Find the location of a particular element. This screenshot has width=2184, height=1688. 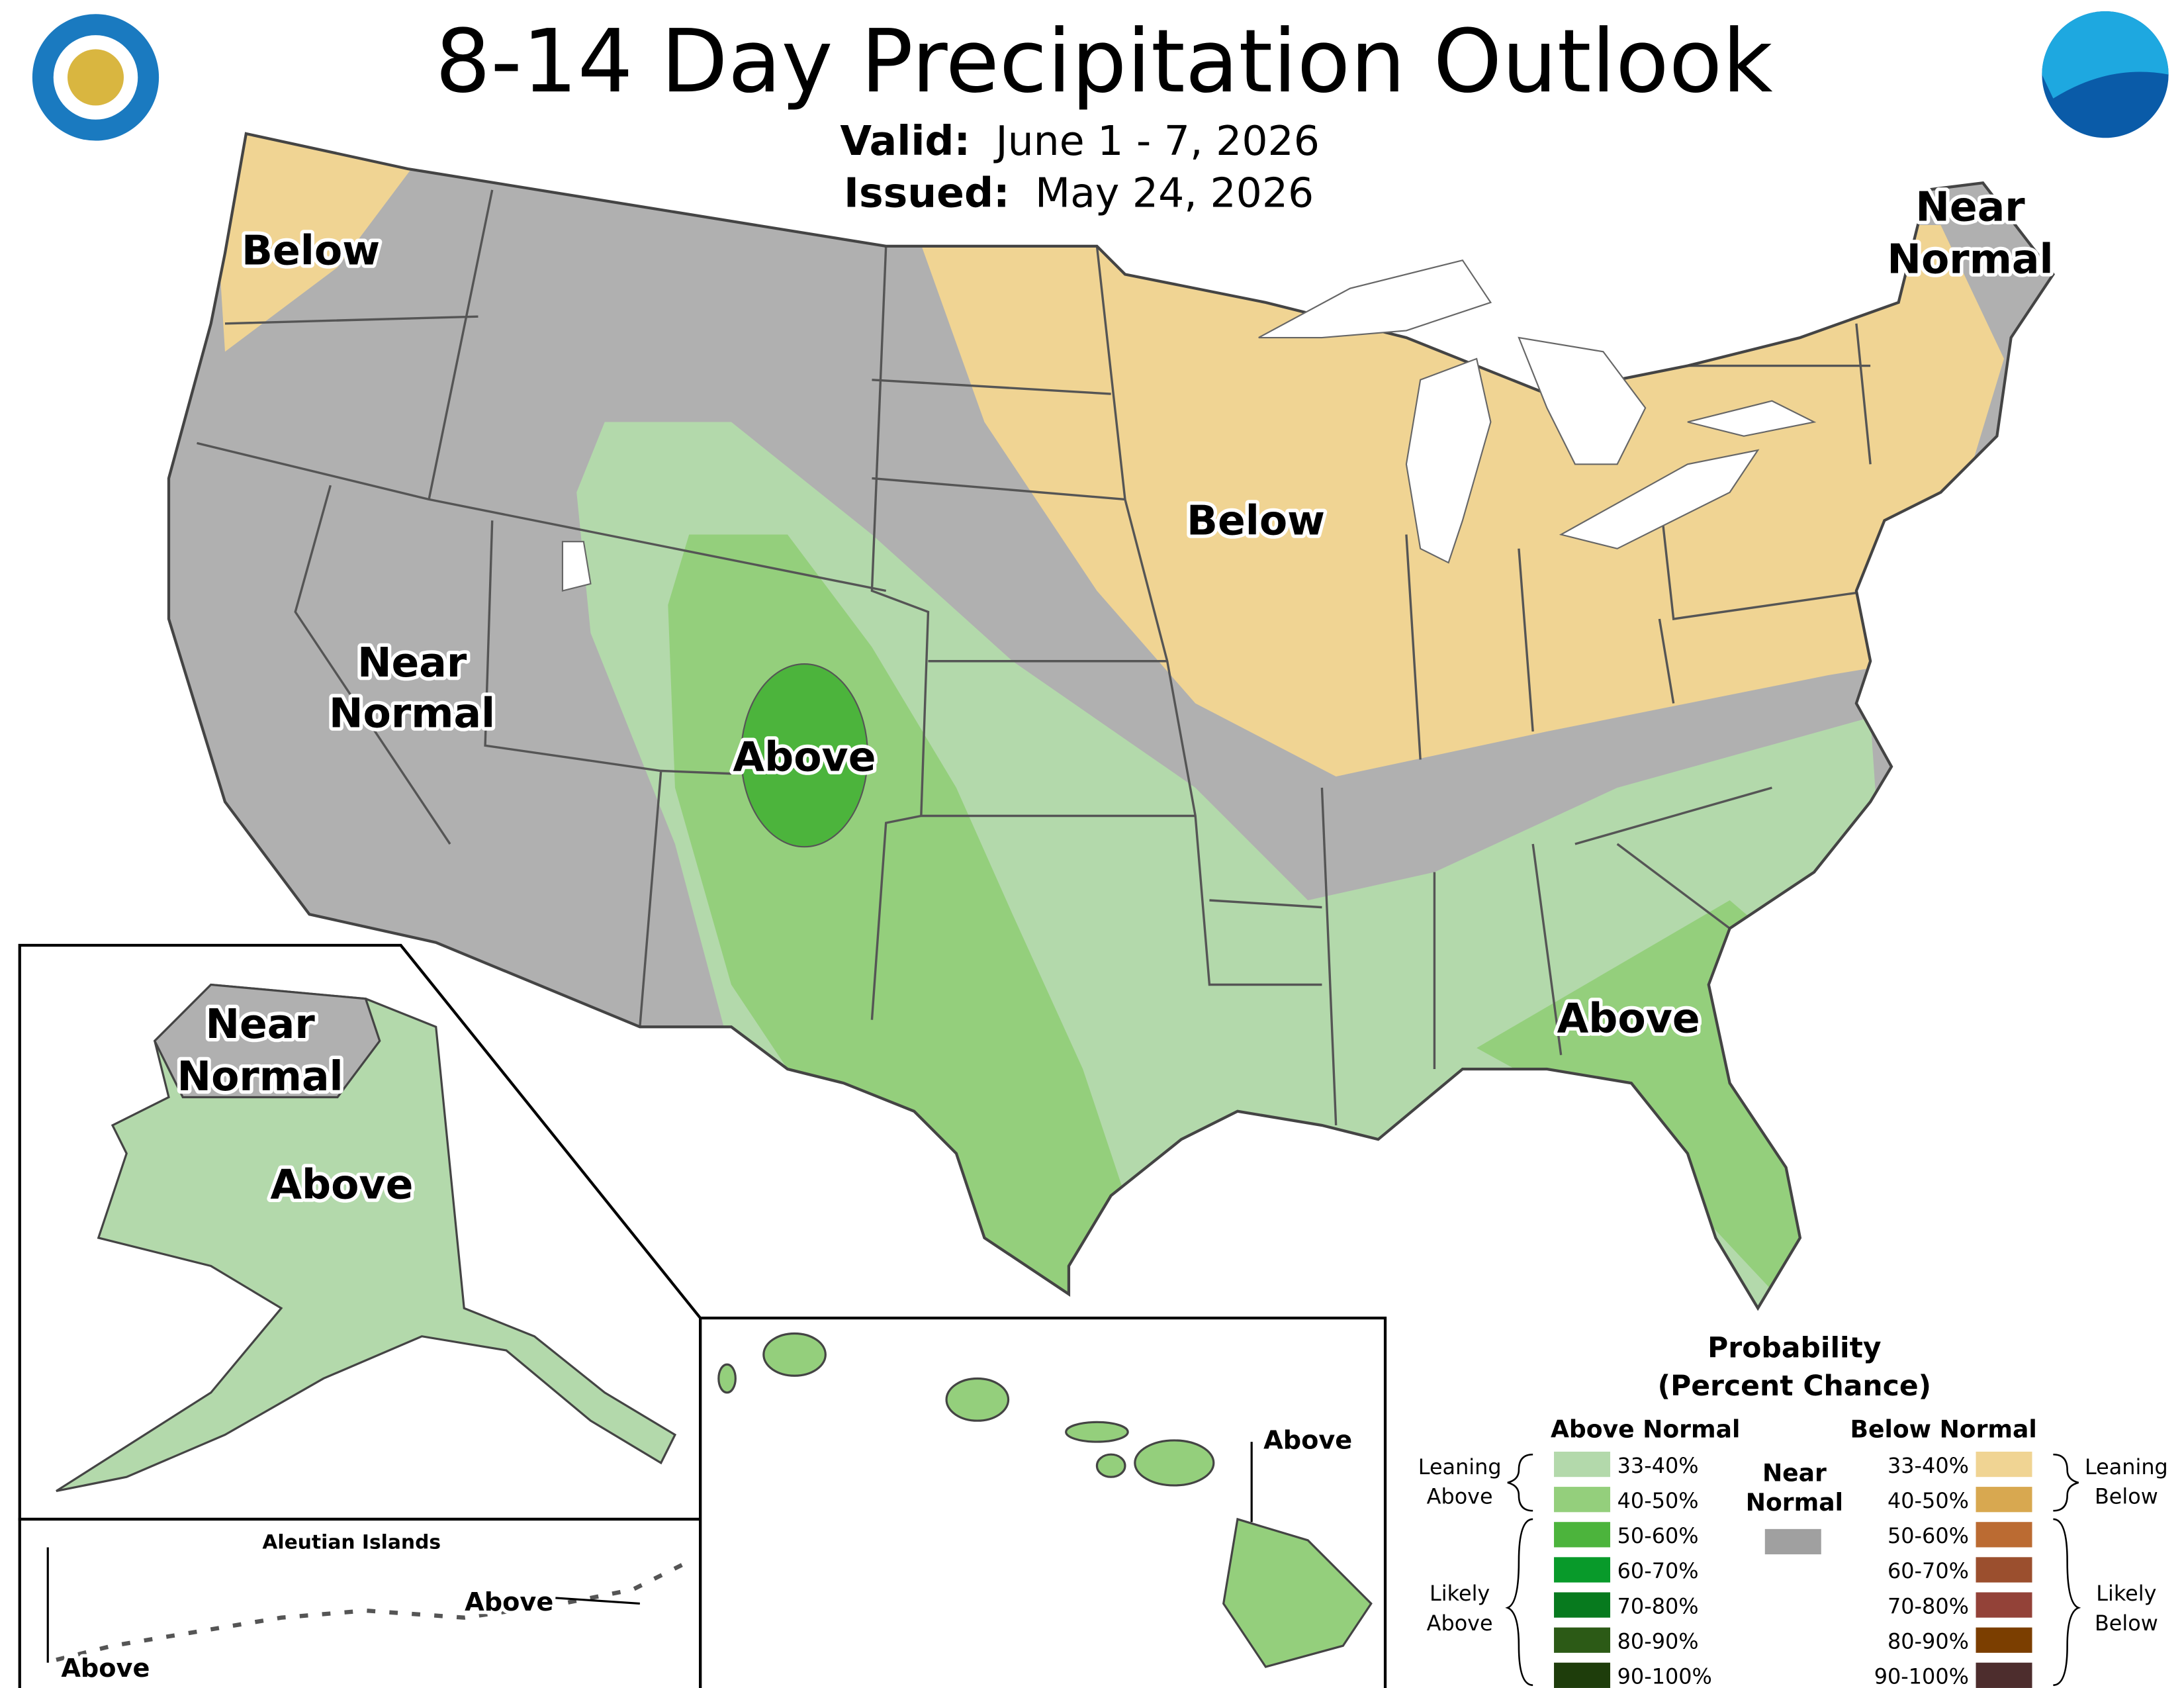

brackets is located at coordinates (1793, 1569).